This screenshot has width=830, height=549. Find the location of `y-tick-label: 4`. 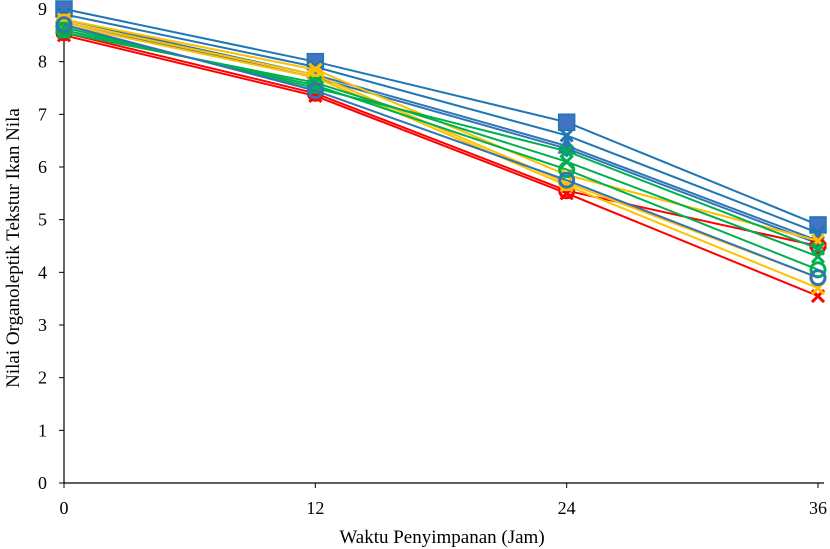

y-tick-label: 4 is located at coordinates (42, 272).